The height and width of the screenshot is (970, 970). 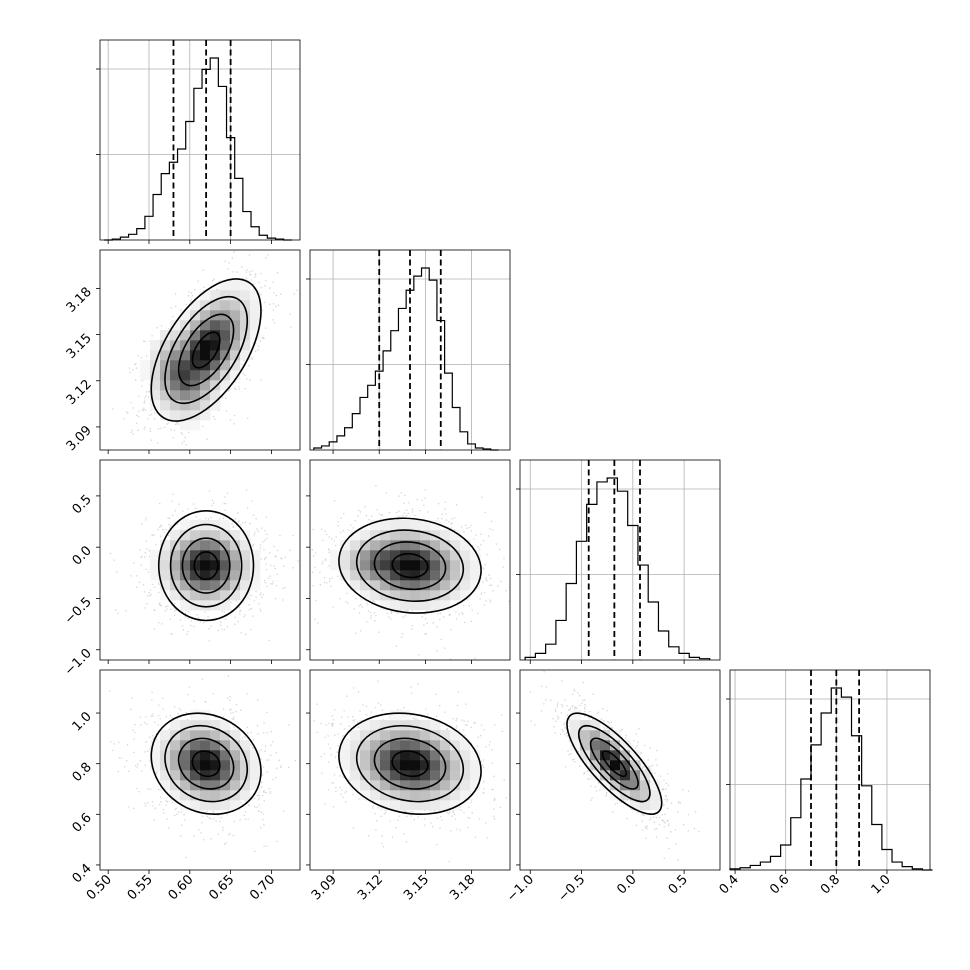 I want to click on x-tick-label-0-1: 0.55, so click(x=140, y=887).